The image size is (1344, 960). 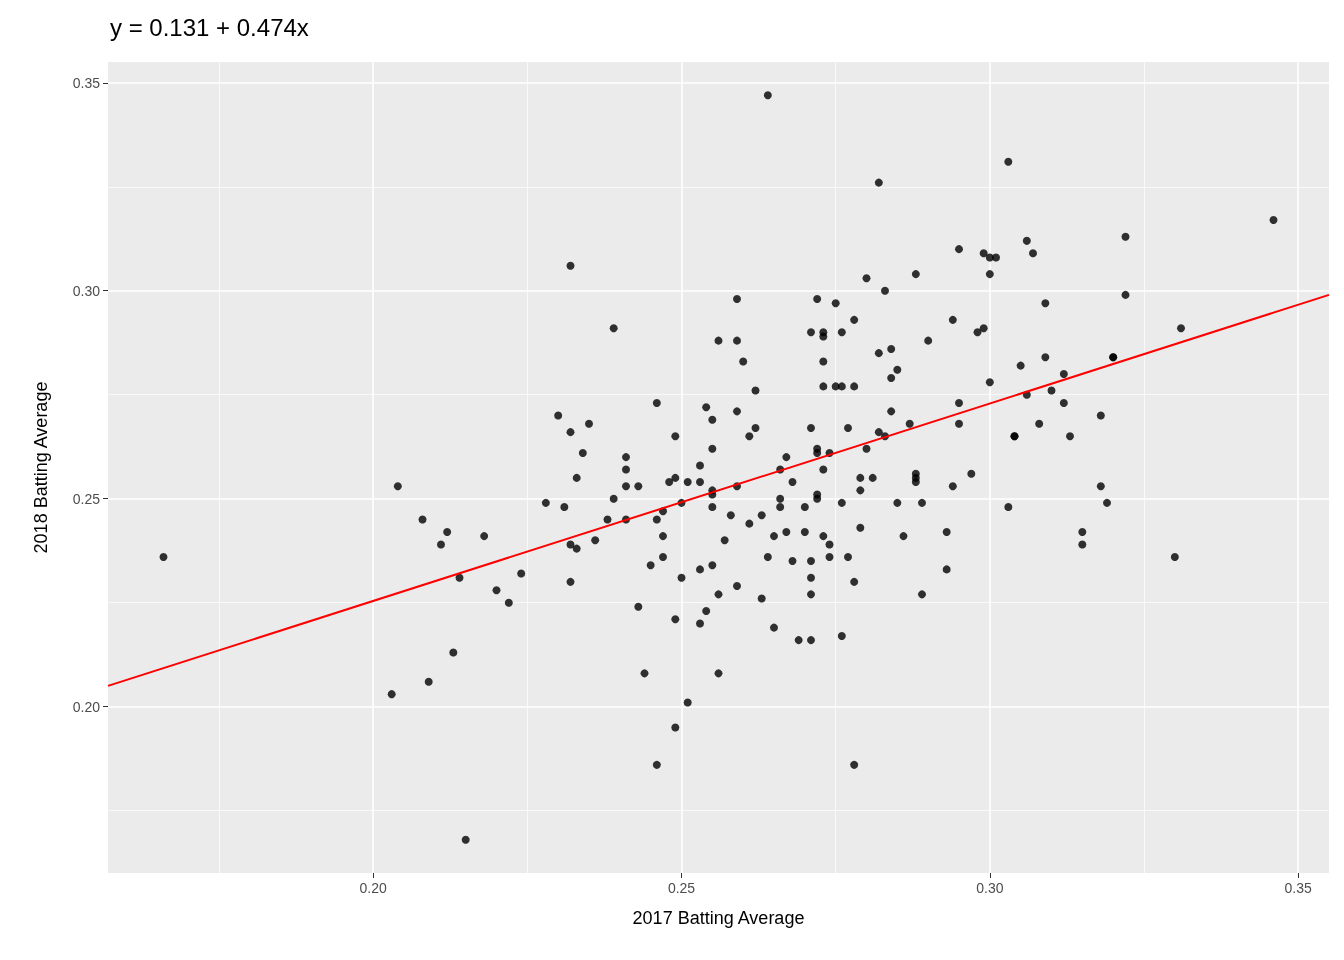 What do you see at coordinates (990, 888) in the screenshot?
I see `x-tick-label: 0.30` at bounding box center [990, 888].